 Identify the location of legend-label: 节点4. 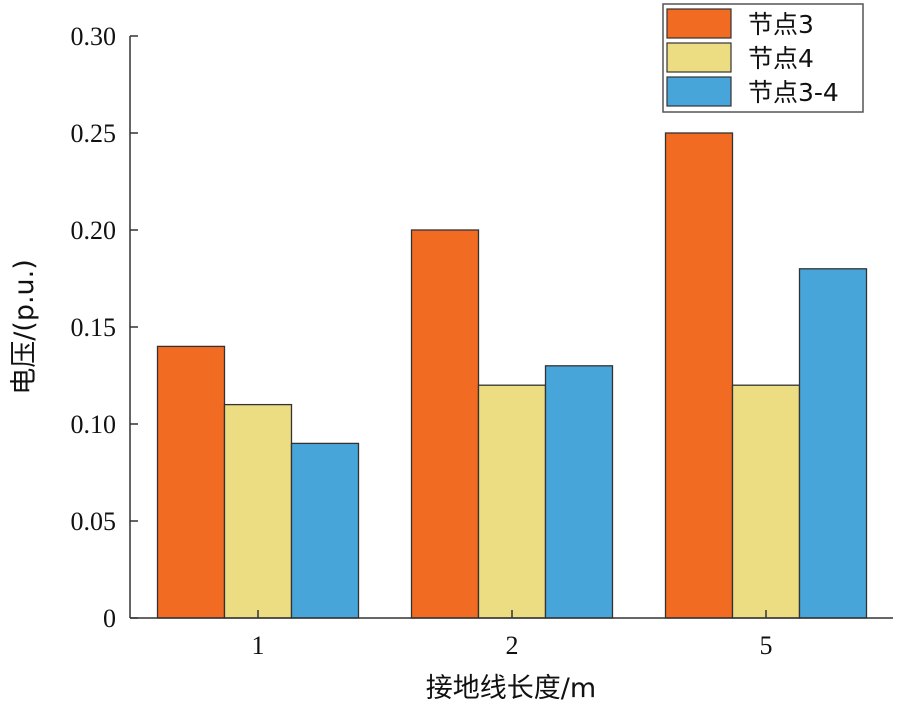
(781, 58).